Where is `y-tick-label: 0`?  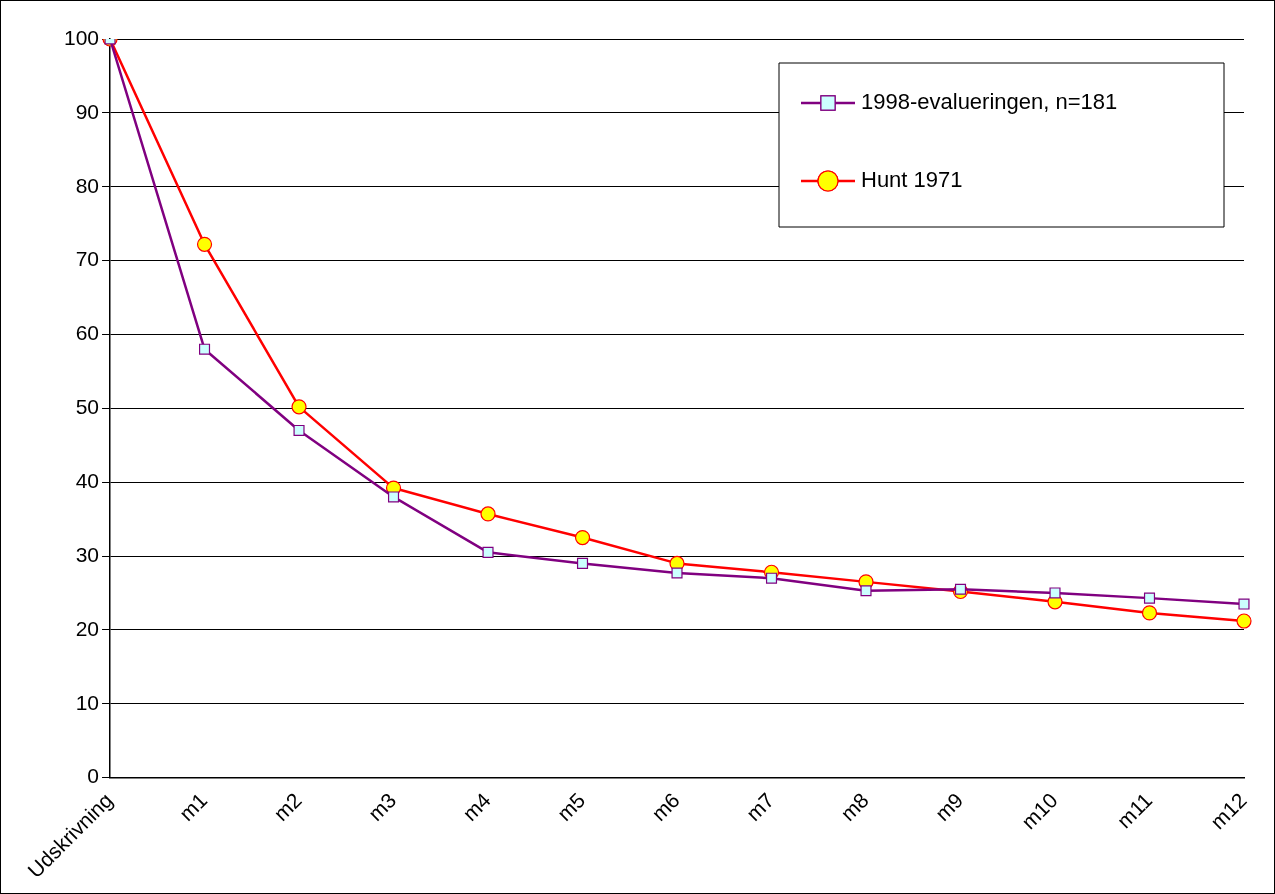 y-tick-label: 0 is located at coordinates (93, 776).